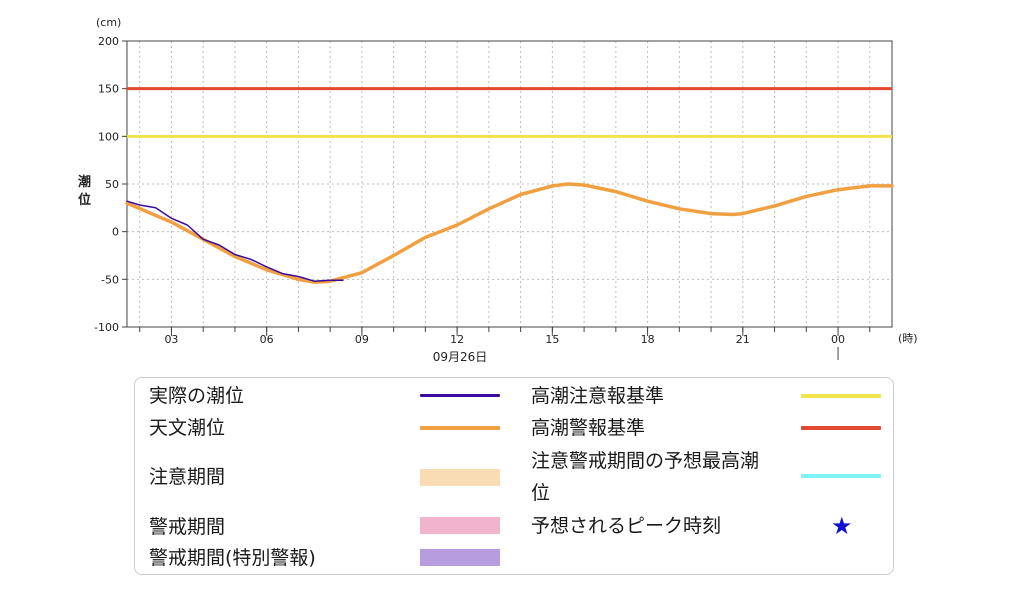  Describe the element at coordinates (509, 112) in the screenshot. I see `threshold-lines` at that location.